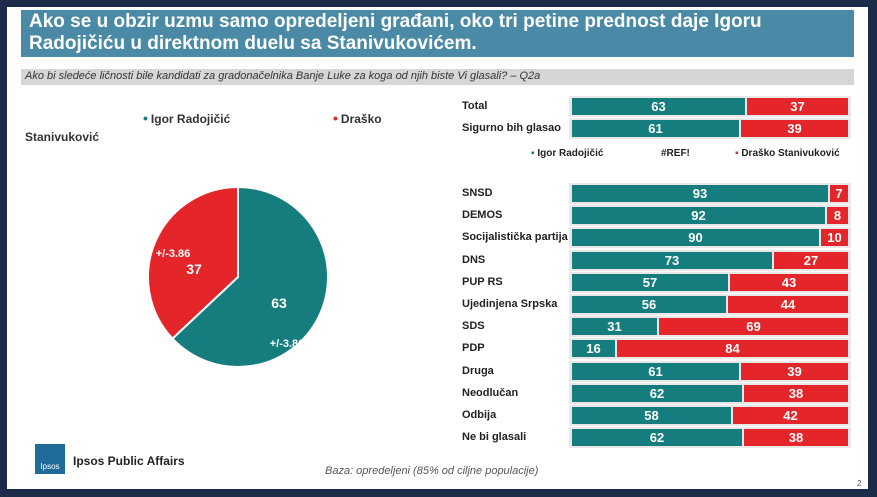 This screenshot has height=497, width=877. Describe the element at coordinates (789, 282) in the screenshot. I see `bar-segment-stanivukovic: 43` at that location.